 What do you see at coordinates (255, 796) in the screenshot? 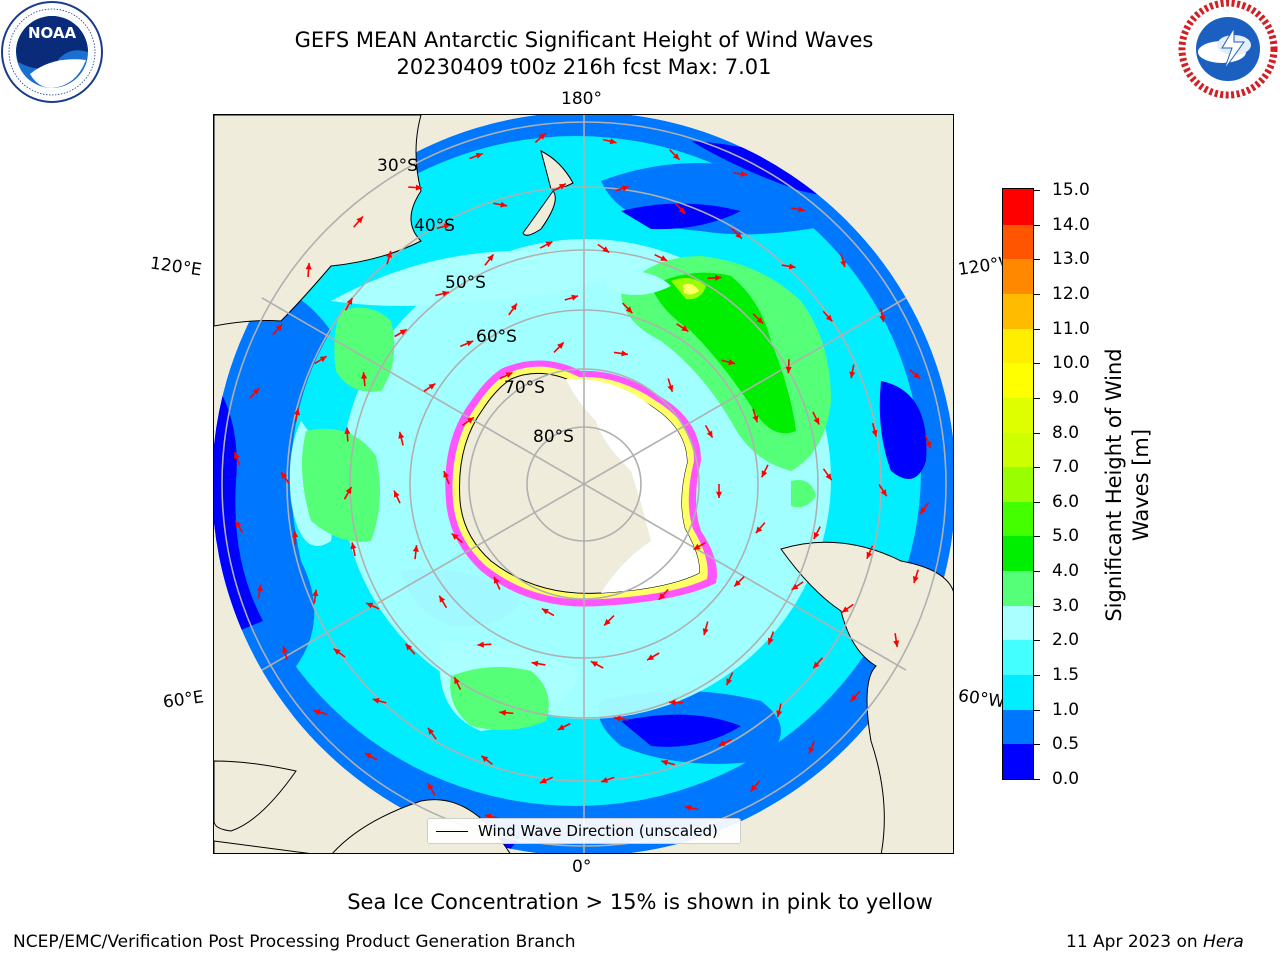
I see `madagascar-landmass` at bounding box center [255, 796].